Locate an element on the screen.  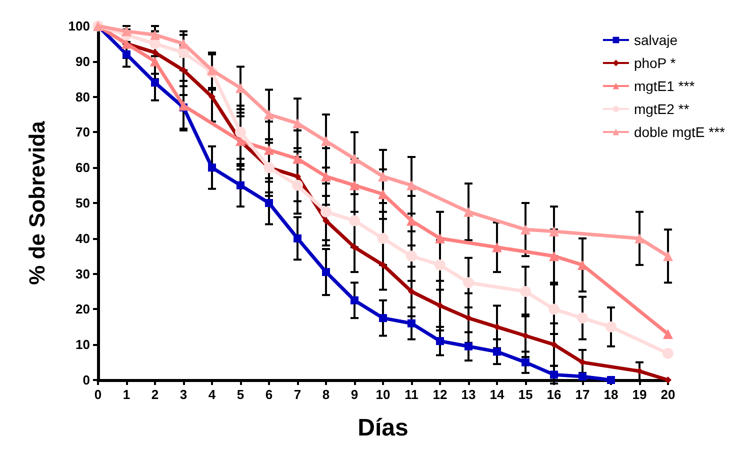
legend-label: phoP * is located at coordinates (655, 63).